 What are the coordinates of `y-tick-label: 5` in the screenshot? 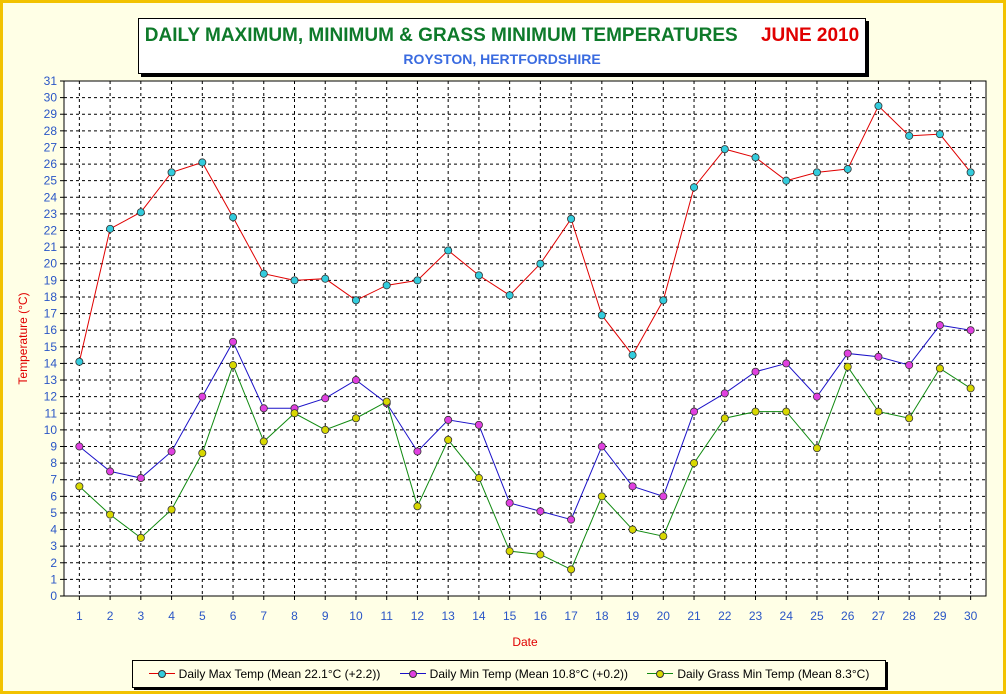 It's located at (53, 513).